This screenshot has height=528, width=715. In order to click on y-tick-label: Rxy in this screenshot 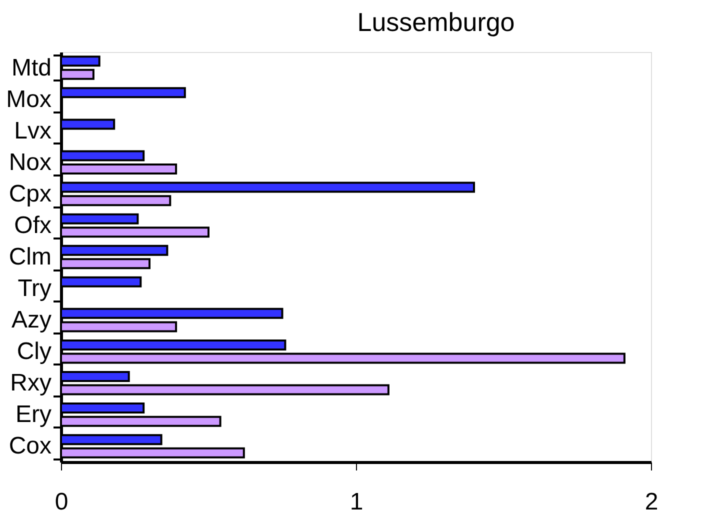, I will do `click(31, 383)`.